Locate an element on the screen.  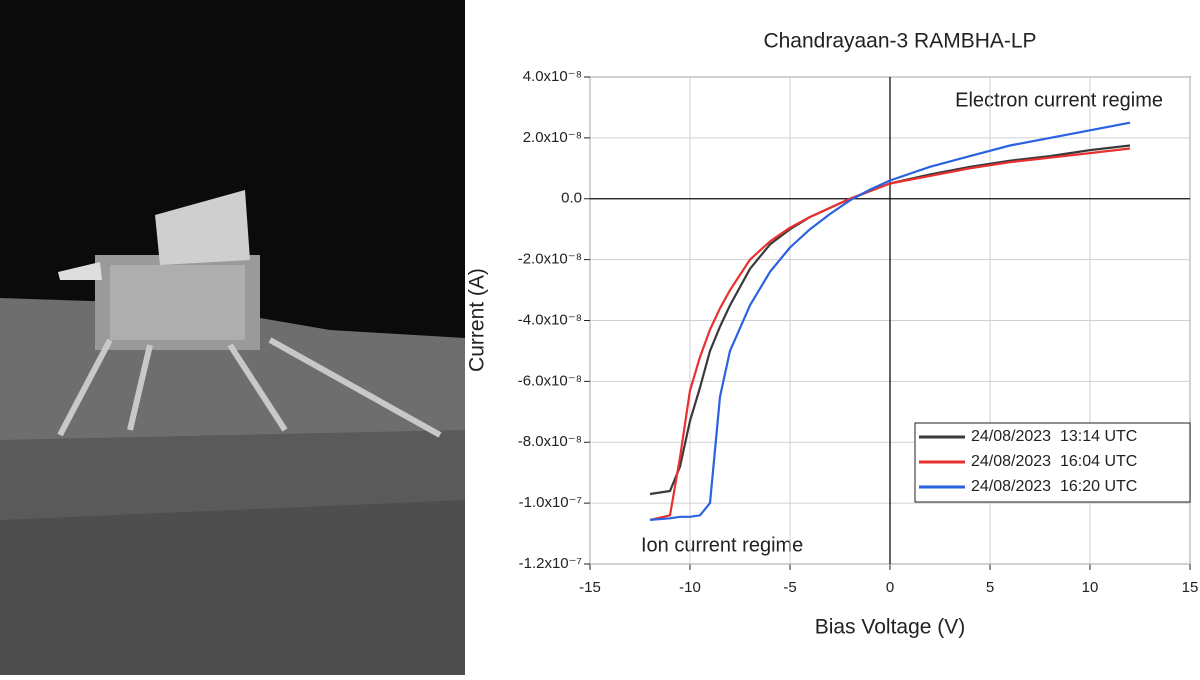
y-tick-label: 0.0 is located at coordinates (571, 198).